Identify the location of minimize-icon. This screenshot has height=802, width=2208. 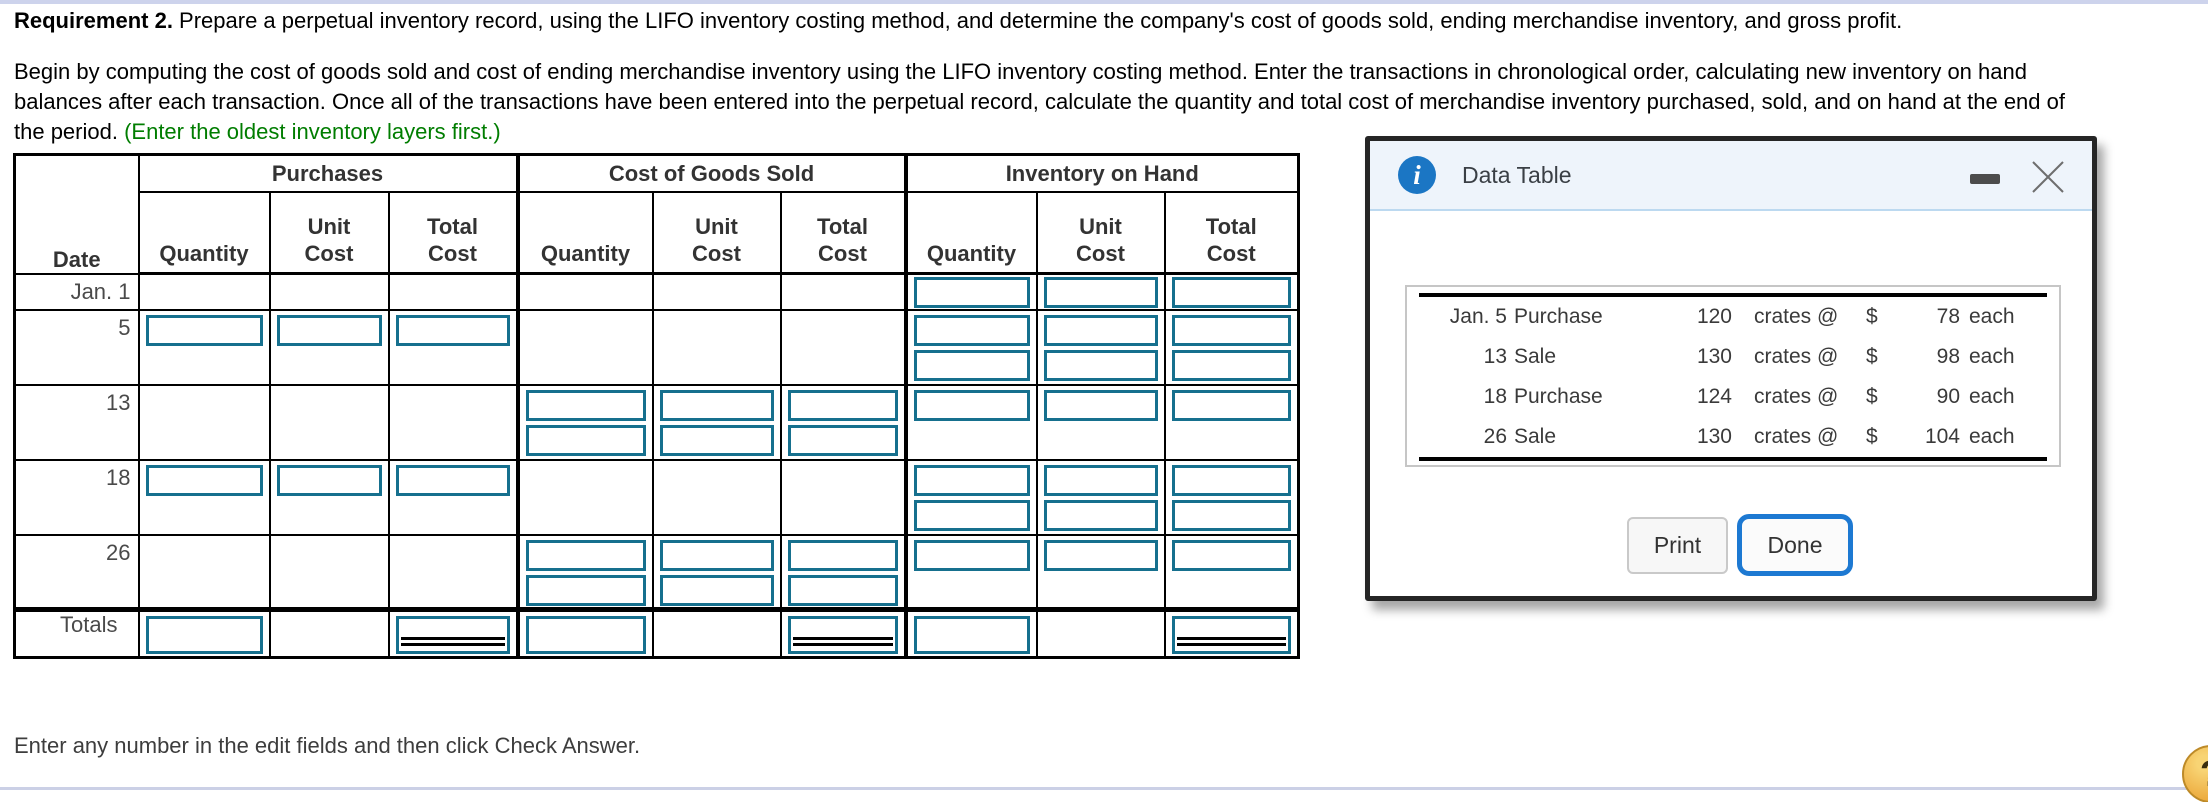
(1985, 179).